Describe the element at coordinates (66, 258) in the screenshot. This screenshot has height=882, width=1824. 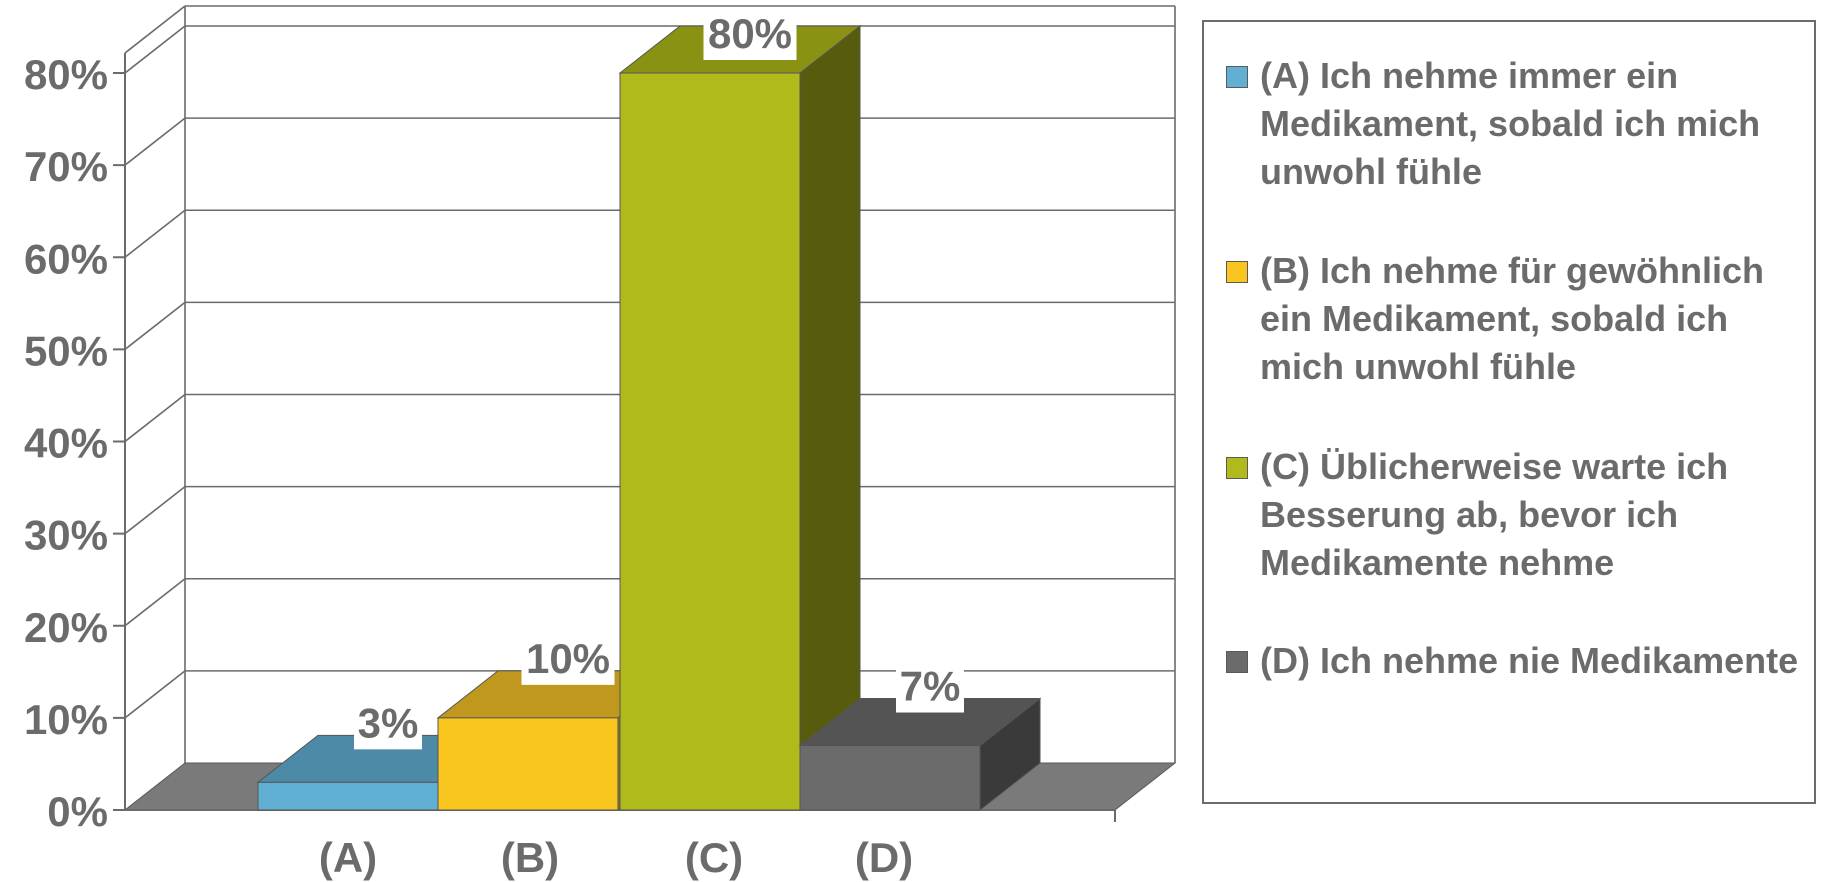
I see `y-tick-label: 60%` at that location.